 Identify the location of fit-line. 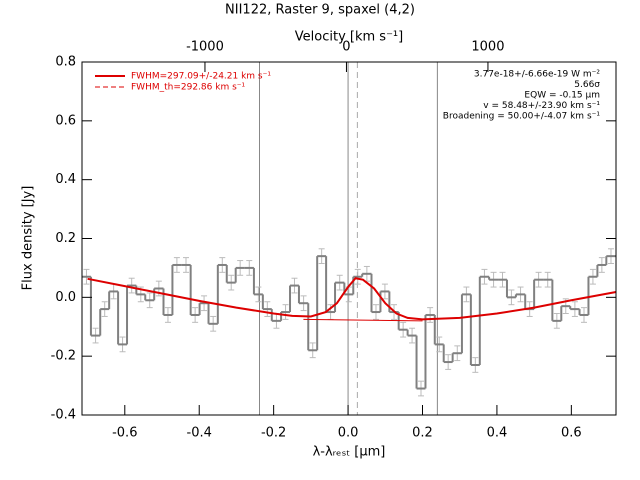
(352, 299).